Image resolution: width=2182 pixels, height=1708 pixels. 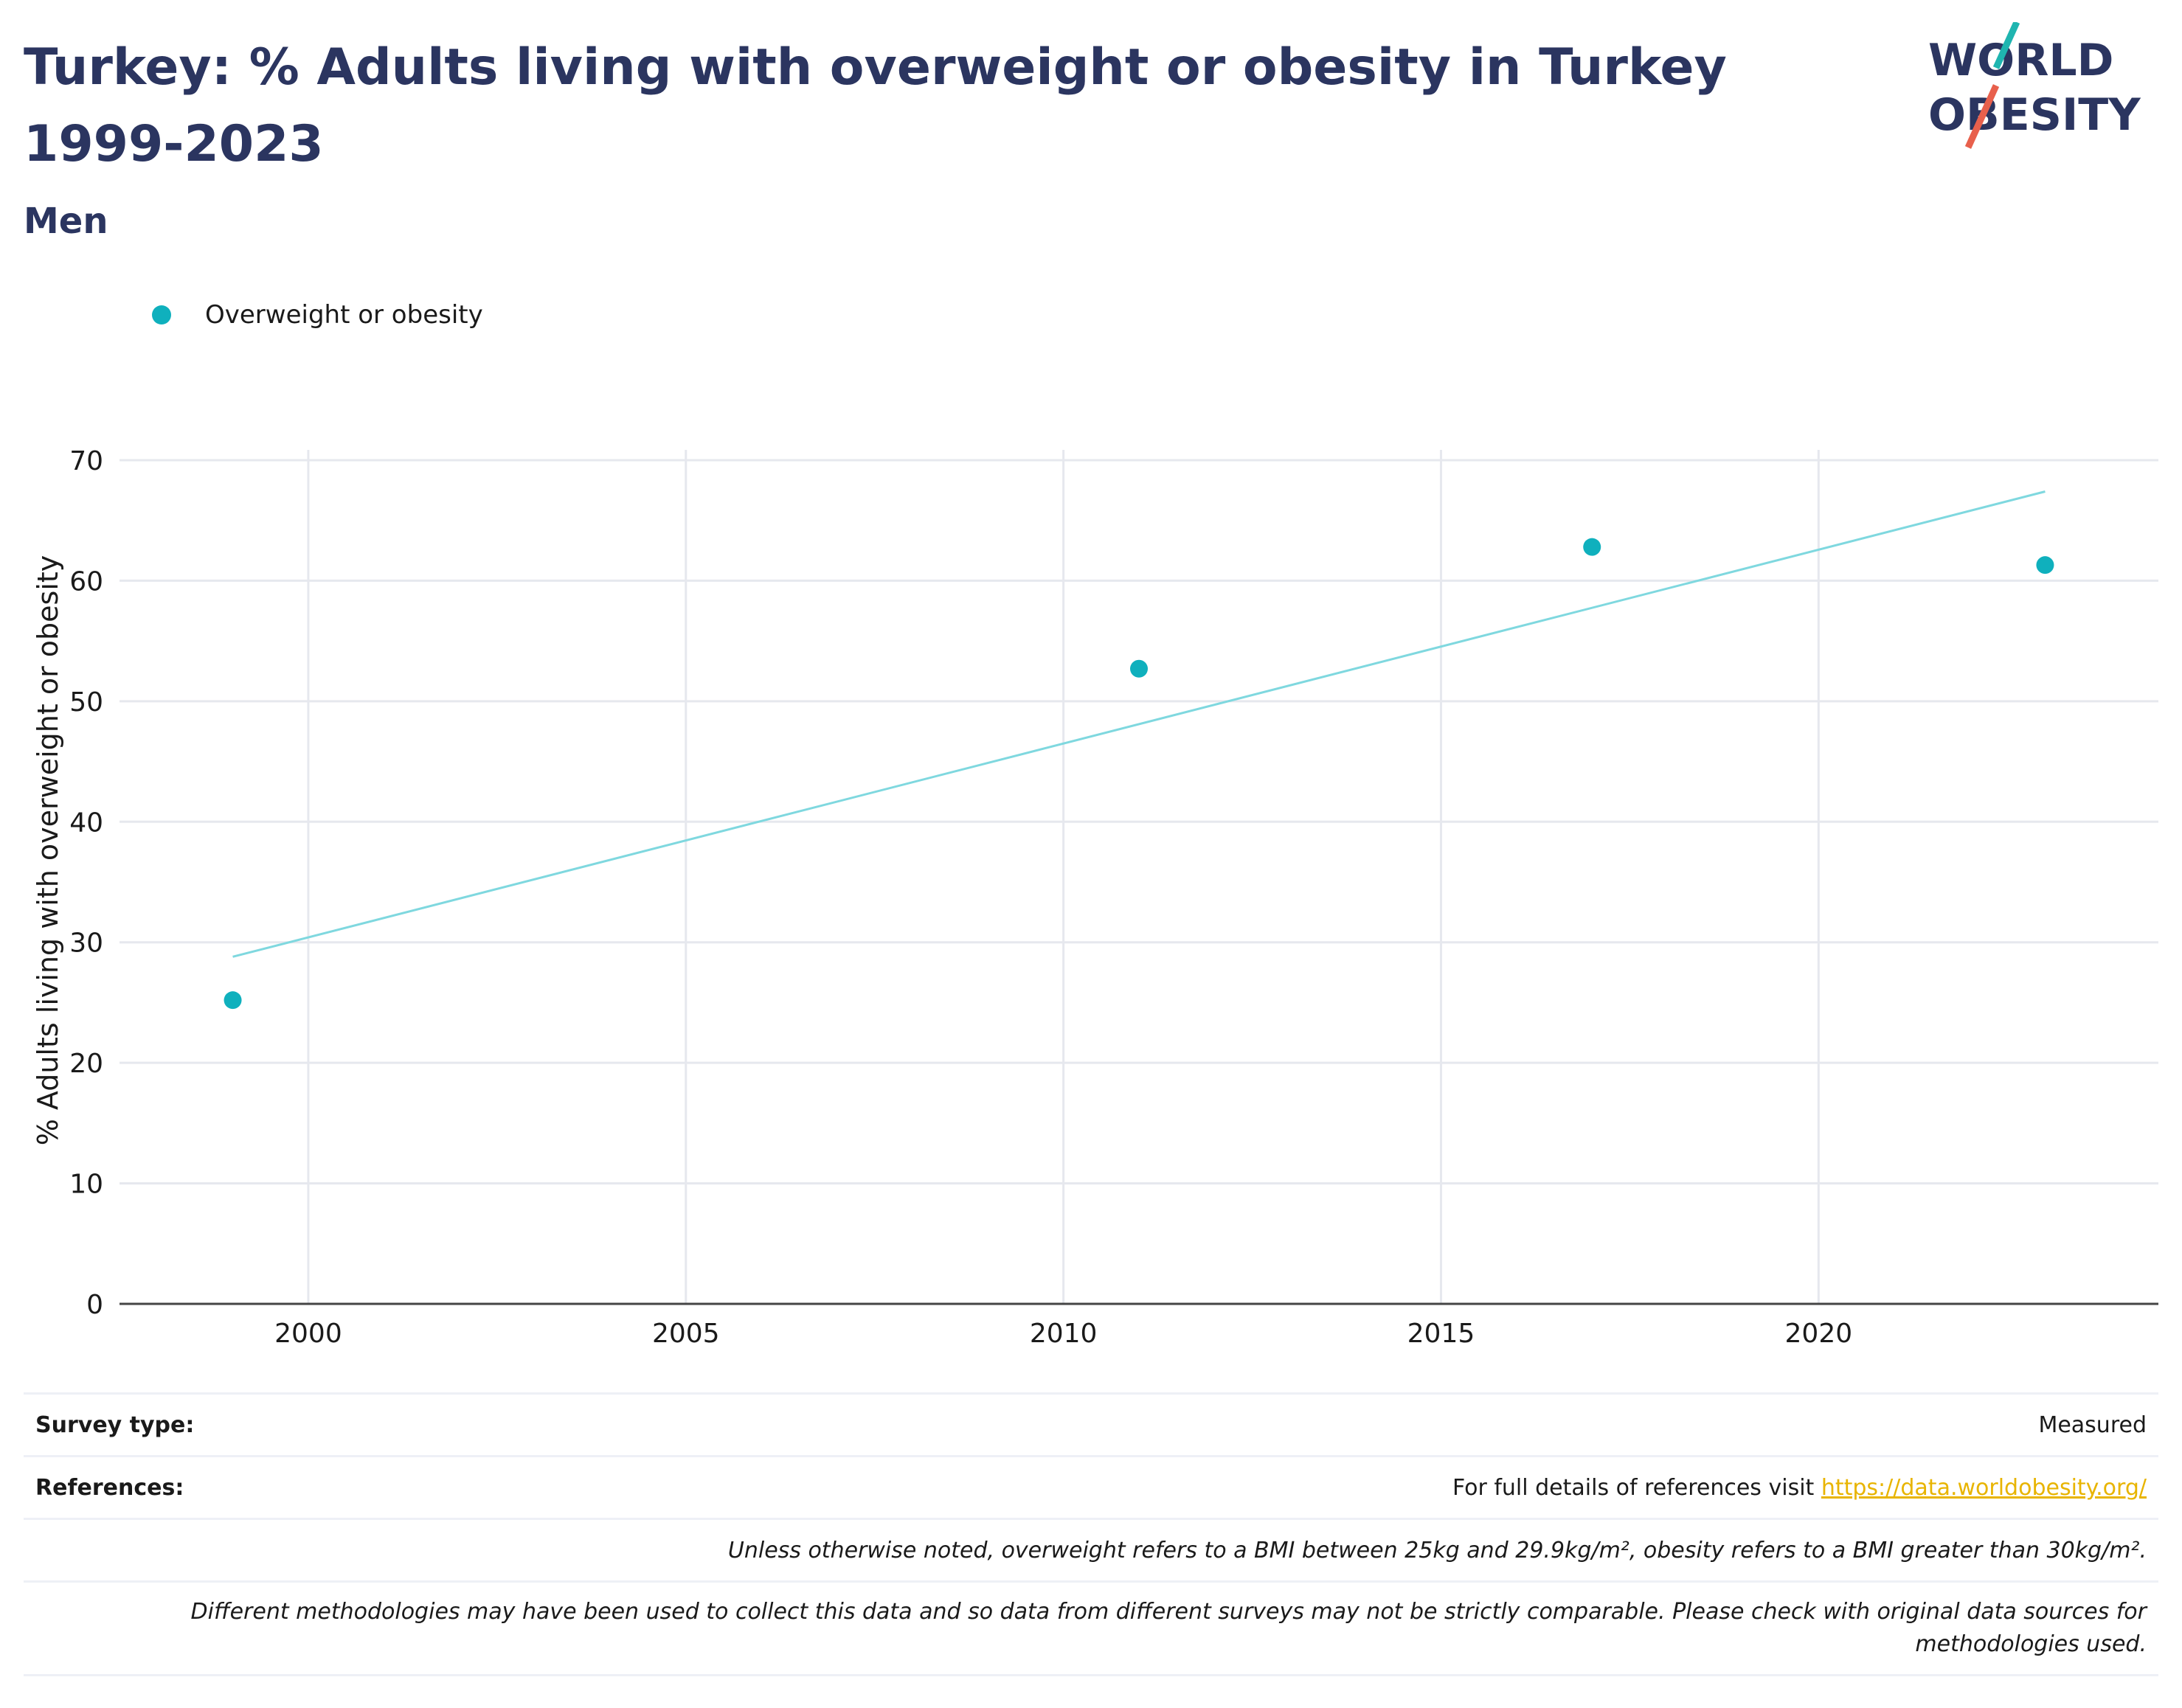 I want to click on survey-type-value: Measured, so click(x=2092, y=1425).